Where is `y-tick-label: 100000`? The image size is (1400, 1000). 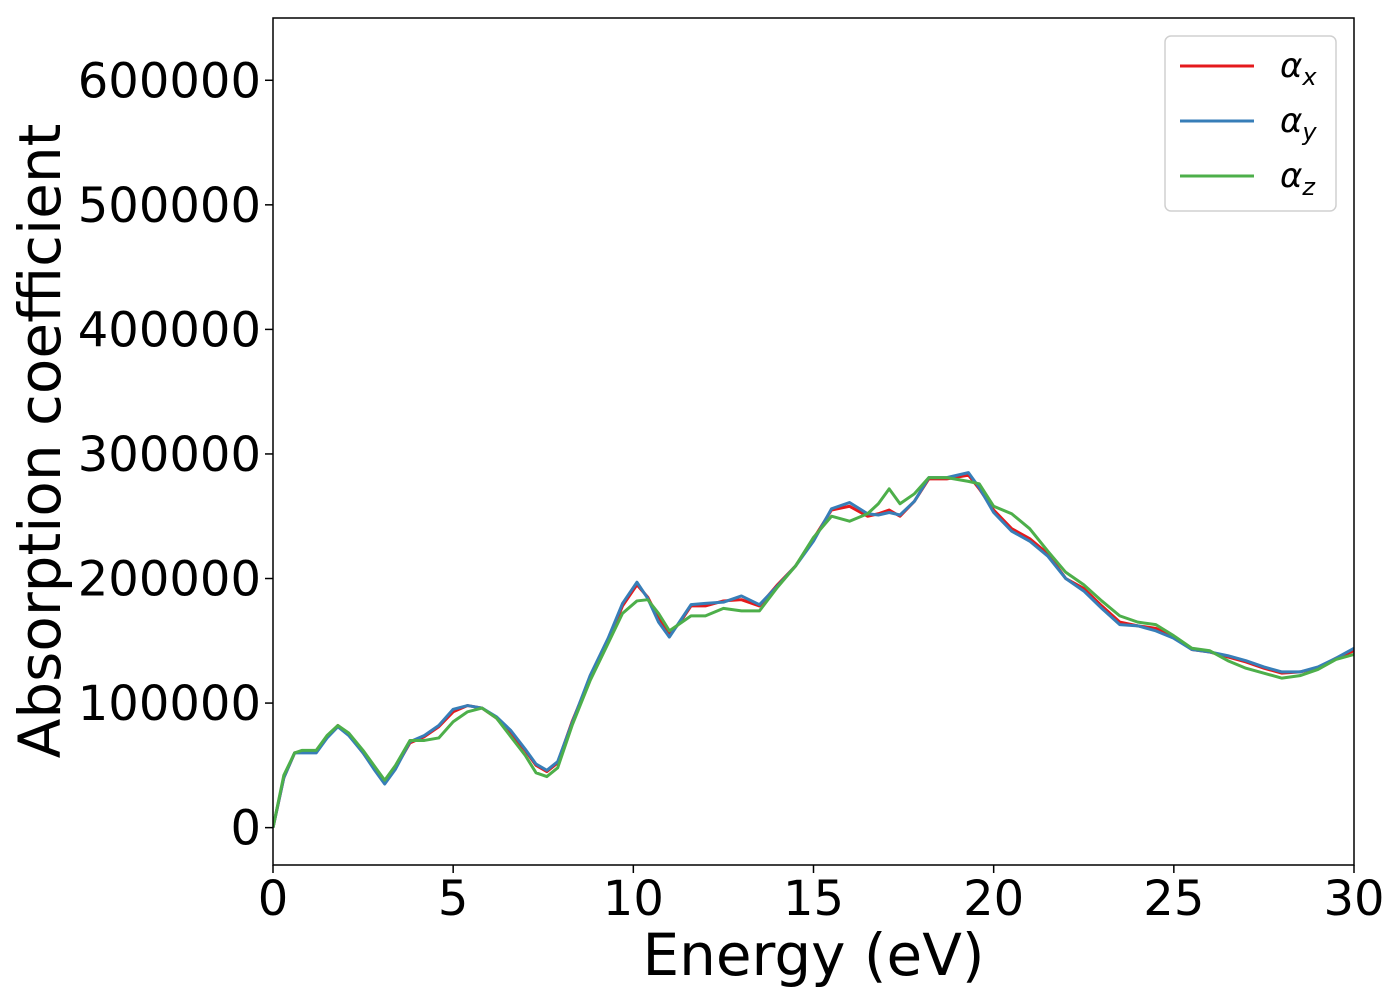 y-tick-label: 100000 is located at coordinates (169, 704).